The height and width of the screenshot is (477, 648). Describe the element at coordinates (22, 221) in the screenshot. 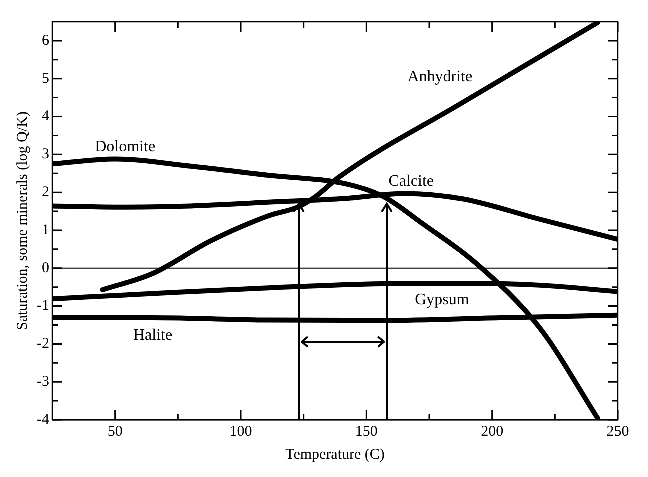

I see `y-axis-title: Saturation, some minerals (log Q/K)` at that location.